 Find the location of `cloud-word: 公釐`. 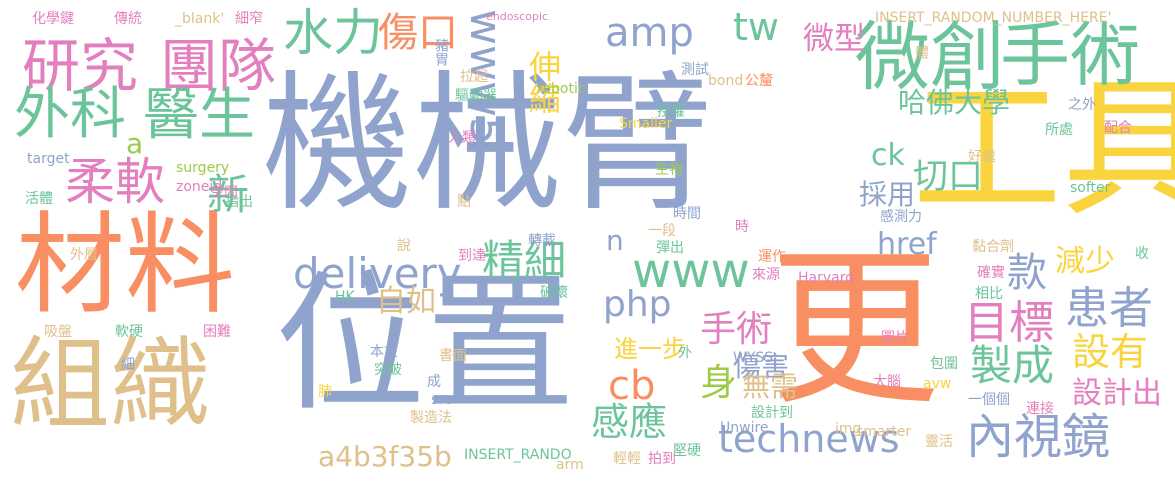

cloud-word: 公釐 is located at coordinates (759, 81).